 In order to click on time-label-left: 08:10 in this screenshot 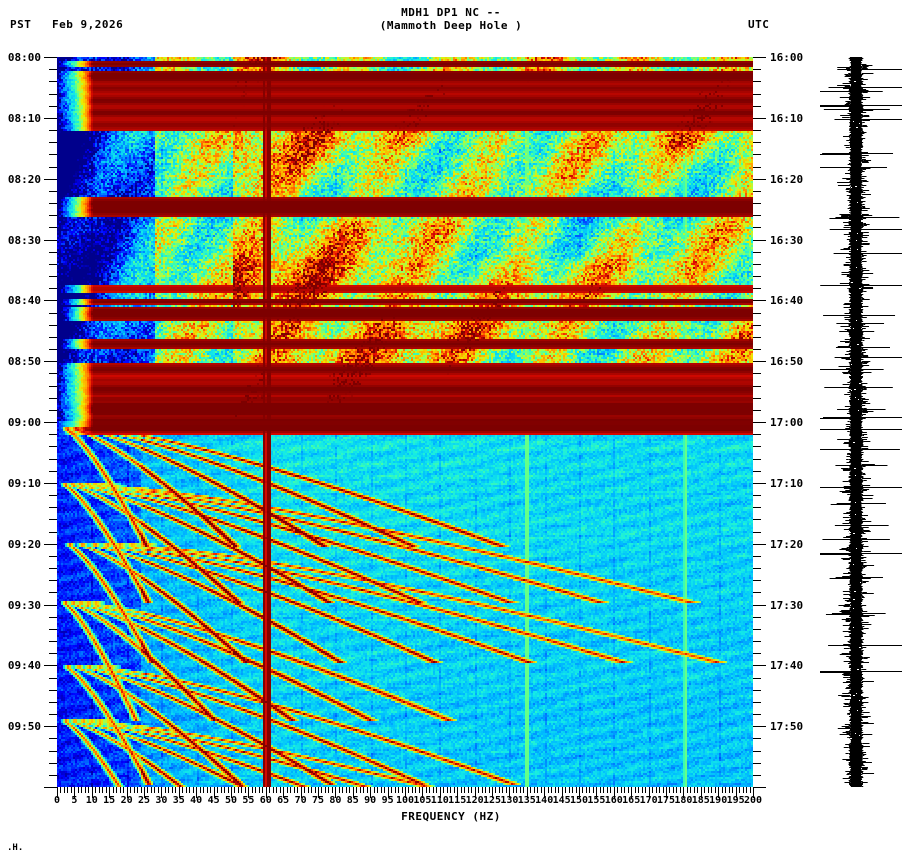, I will do `click(24, 118)`.